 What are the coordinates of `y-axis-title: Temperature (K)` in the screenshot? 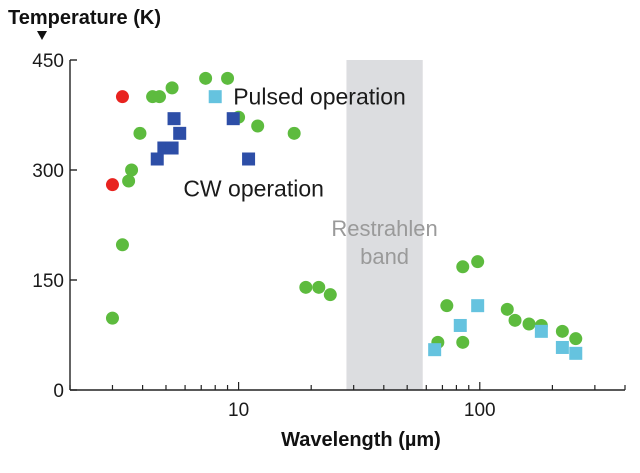 It's located at (84, 18).